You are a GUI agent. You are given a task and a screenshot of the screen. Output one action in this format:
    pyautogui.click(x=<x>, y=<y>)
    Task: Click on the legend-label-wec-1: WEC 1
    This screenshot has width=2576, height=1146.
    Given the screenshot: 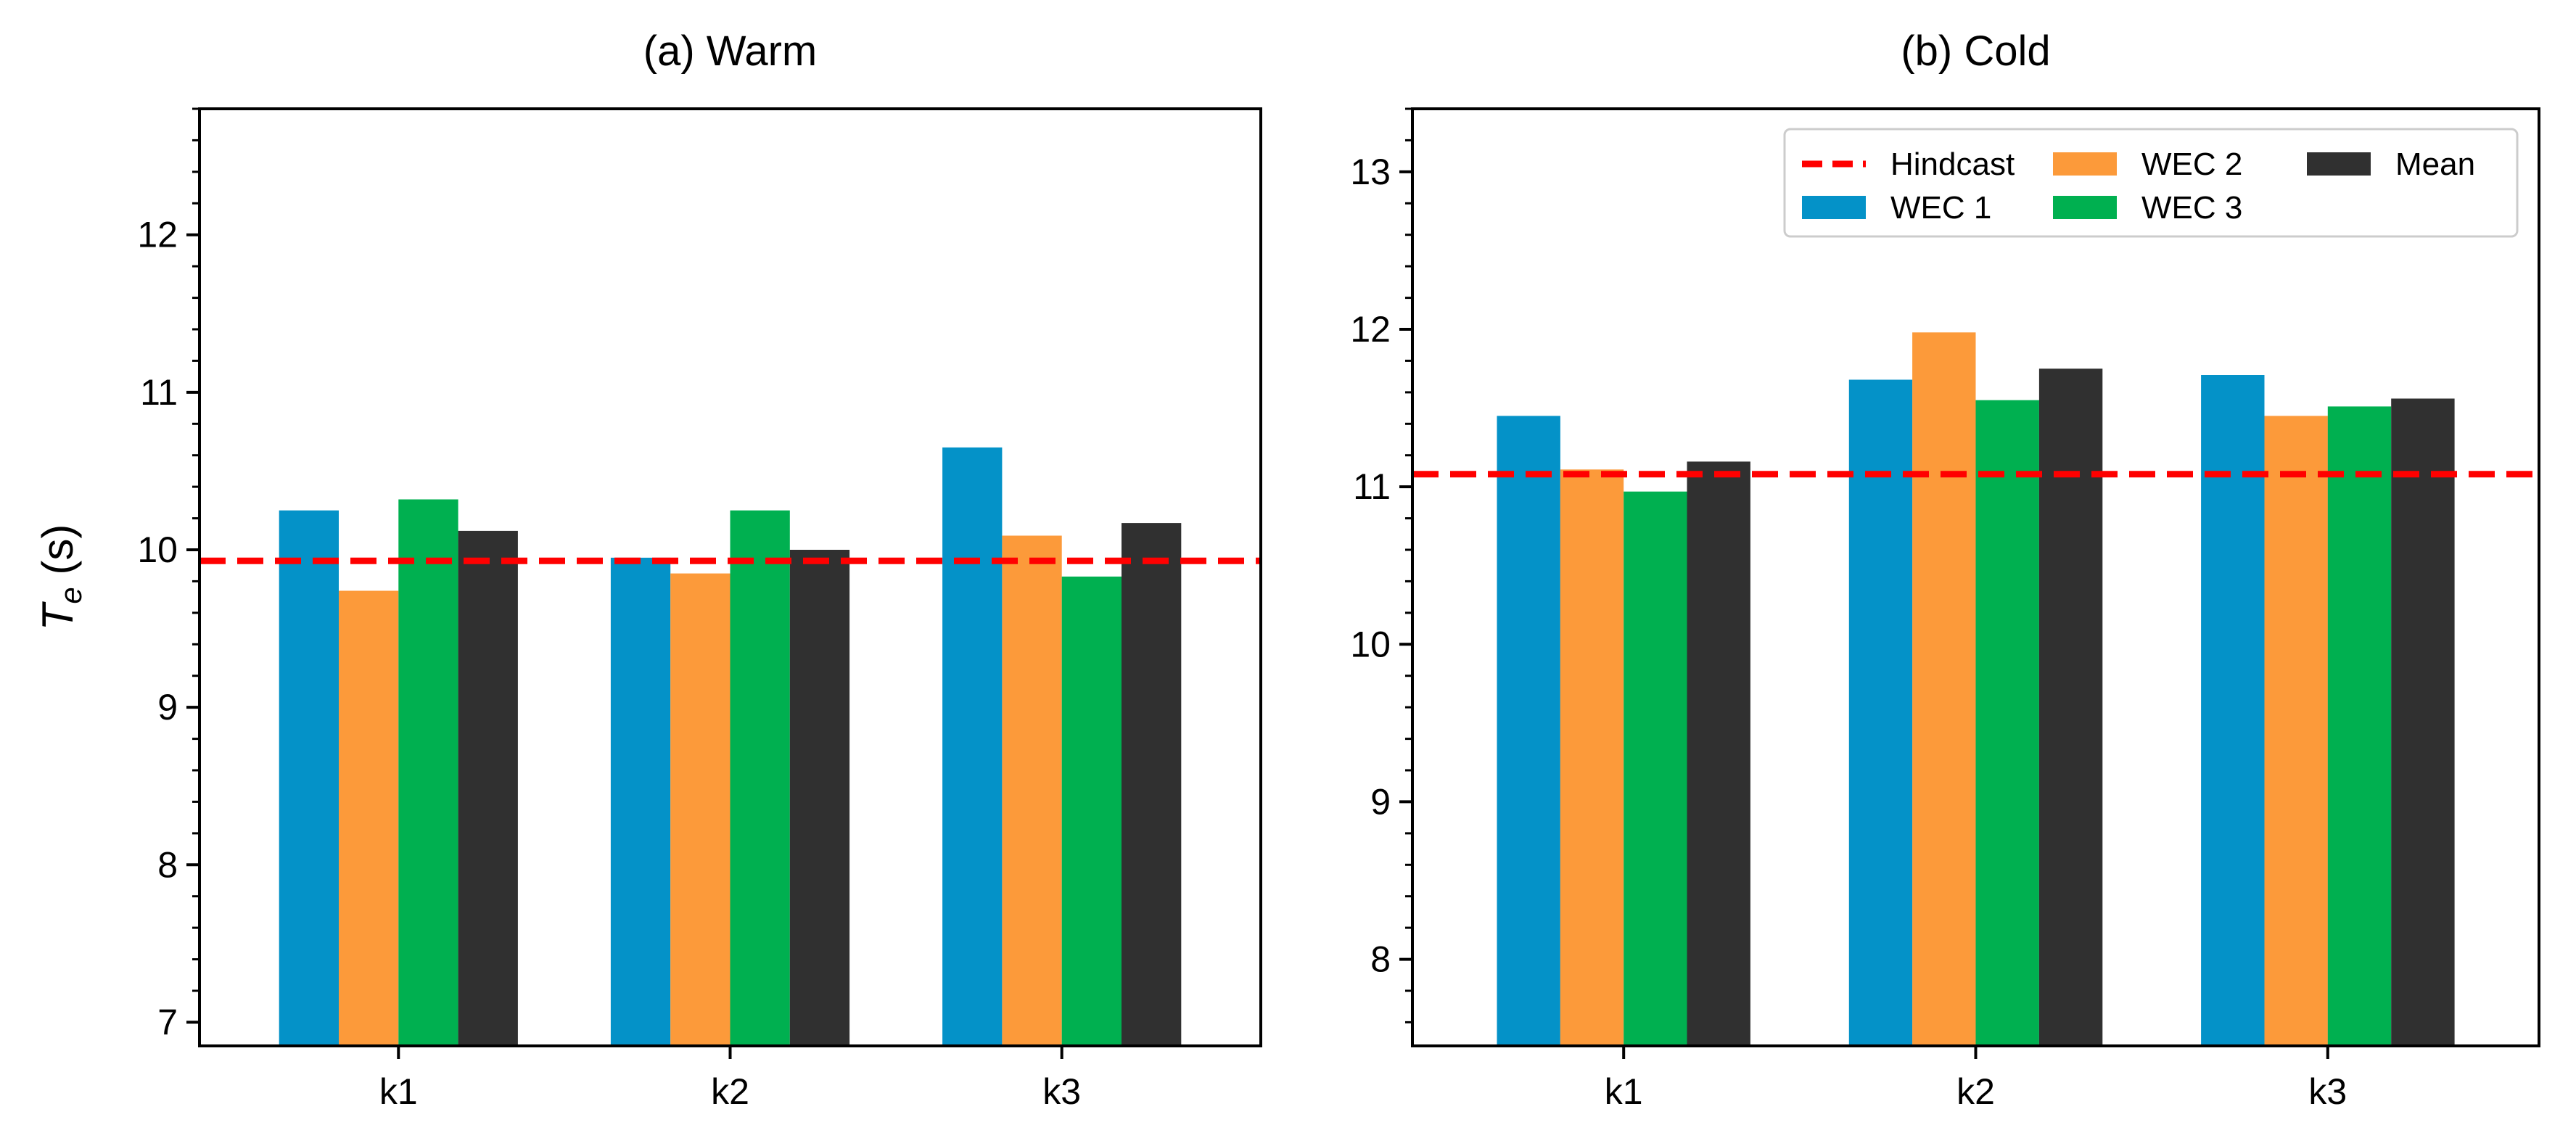 What is the action you would take?
    pyautogui.click(x=1940, y=208)
    